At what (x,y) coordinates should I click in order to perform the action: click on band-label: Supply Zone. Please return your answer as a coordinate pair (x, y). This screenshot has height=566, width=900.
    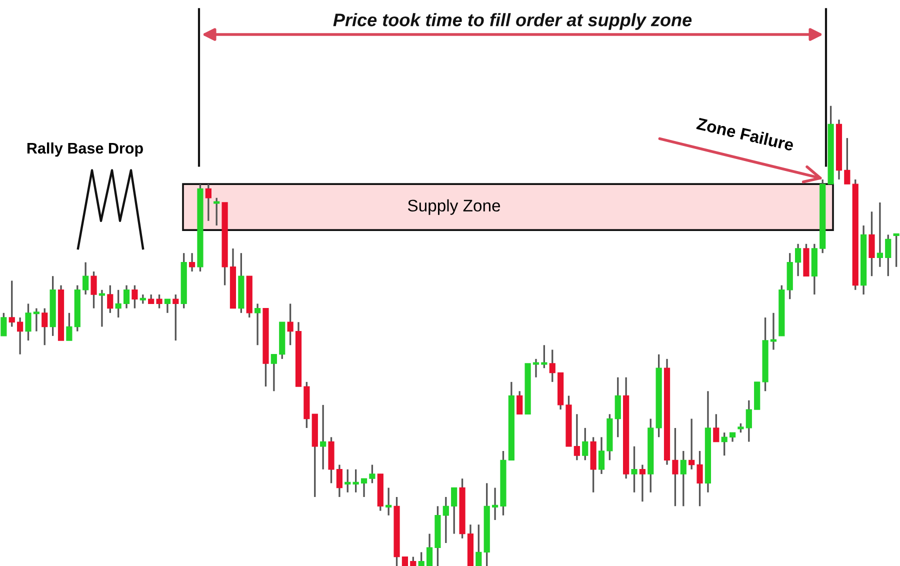
    Looking at the image, I should click on (454, 207).